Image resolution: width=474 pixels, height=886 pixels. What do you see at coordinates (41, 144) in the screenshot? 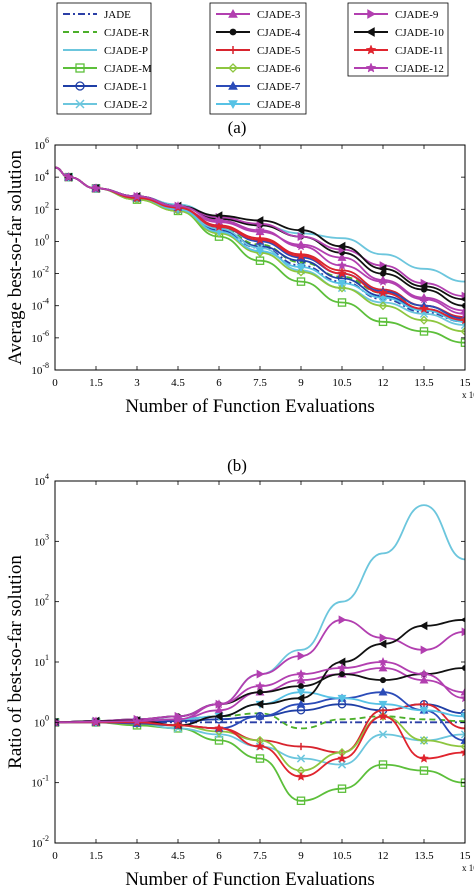
I see `y-tick-label: 10⁶` at bounding box center [41, 144].